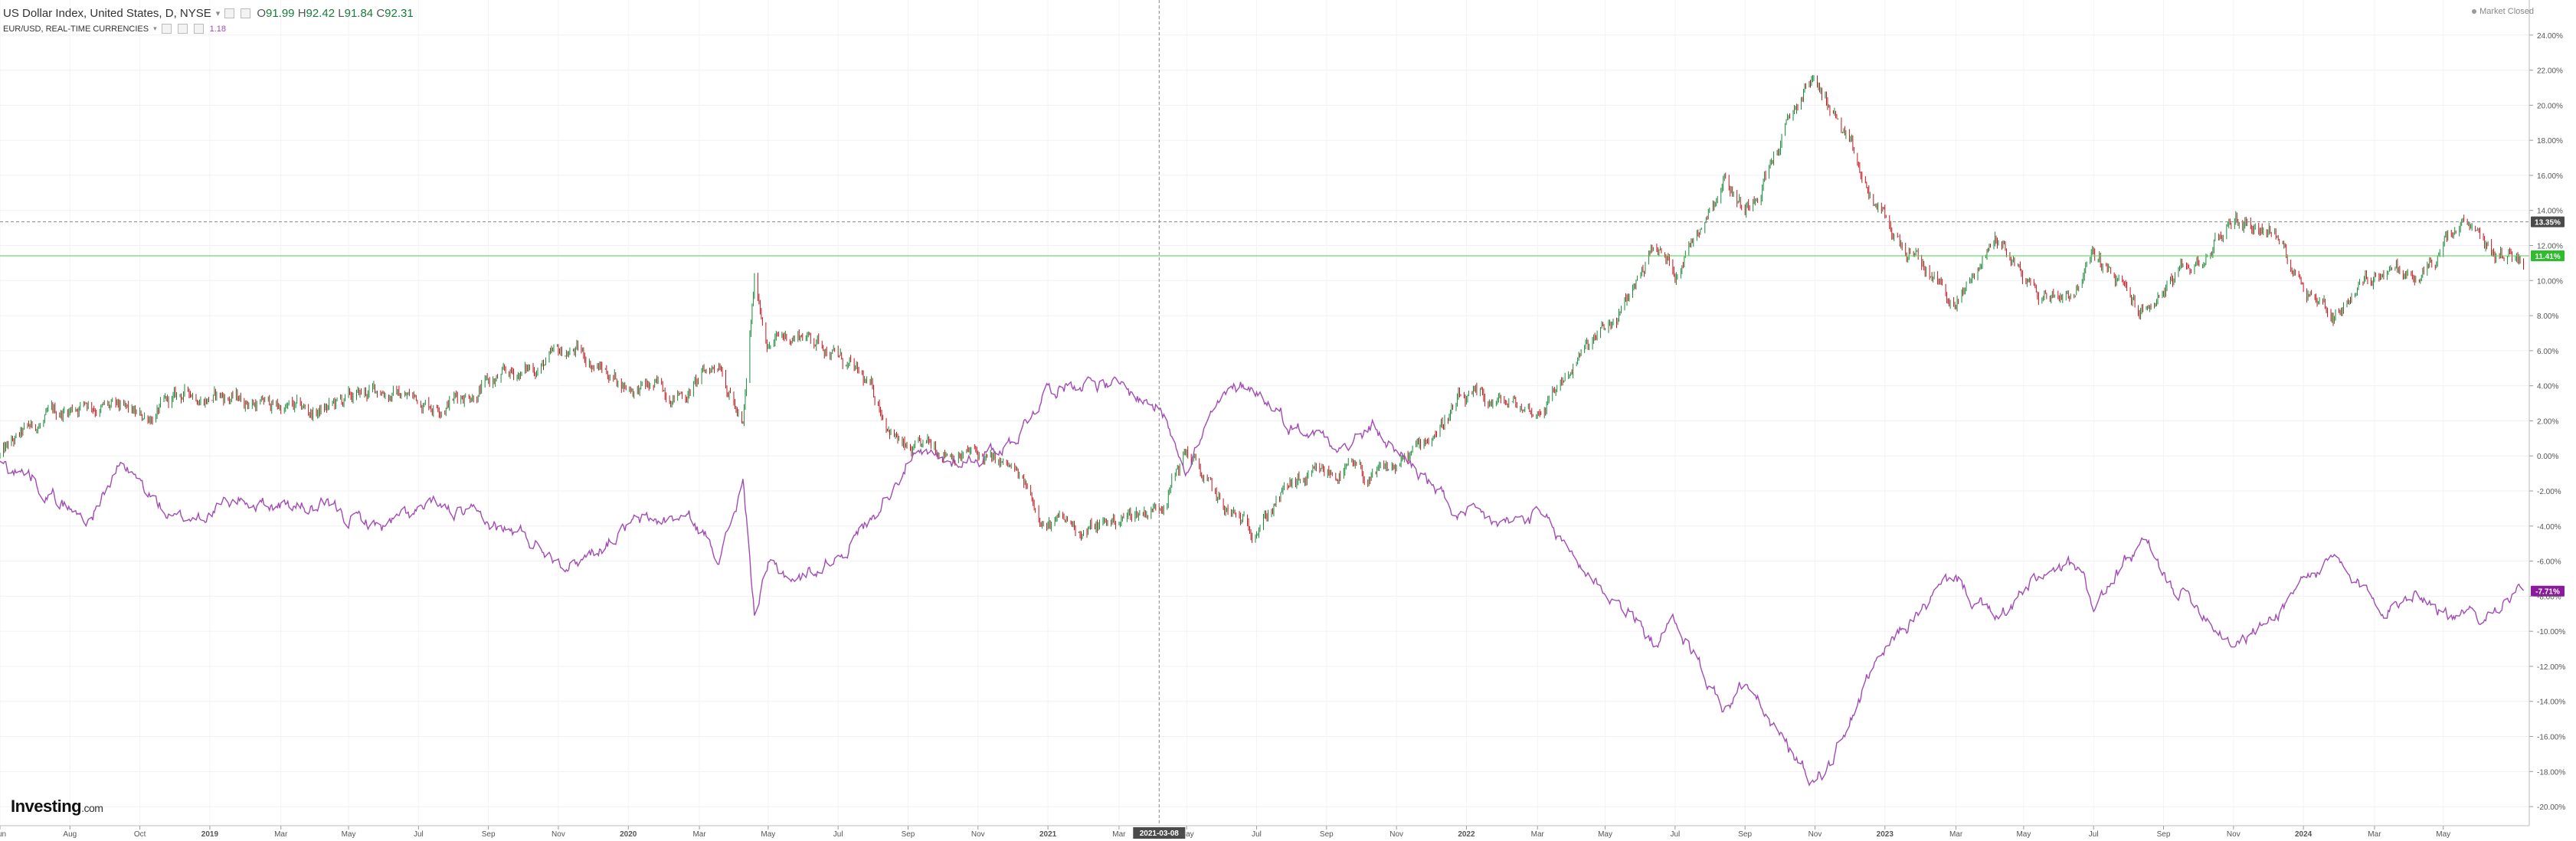 Image resolution: width=2576 pixels, height=841 pixels. I want to click on y-tick-label: -2.00%, so click(2549, 492).